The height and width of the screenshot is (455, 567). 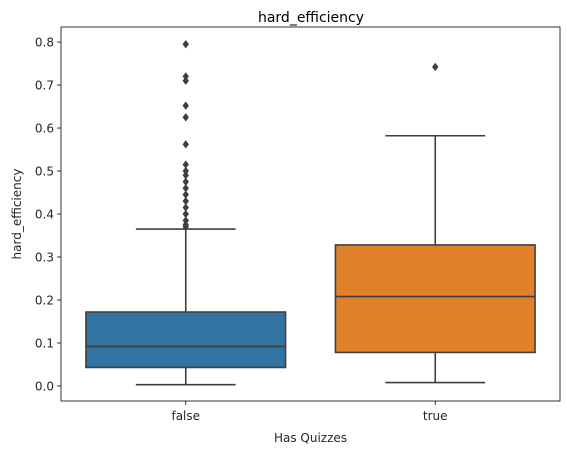 What do you see at coordinates (311, 18) in the screenshot?
I see `chart-title: hard_efficiency` at bounding box center [311, 18].